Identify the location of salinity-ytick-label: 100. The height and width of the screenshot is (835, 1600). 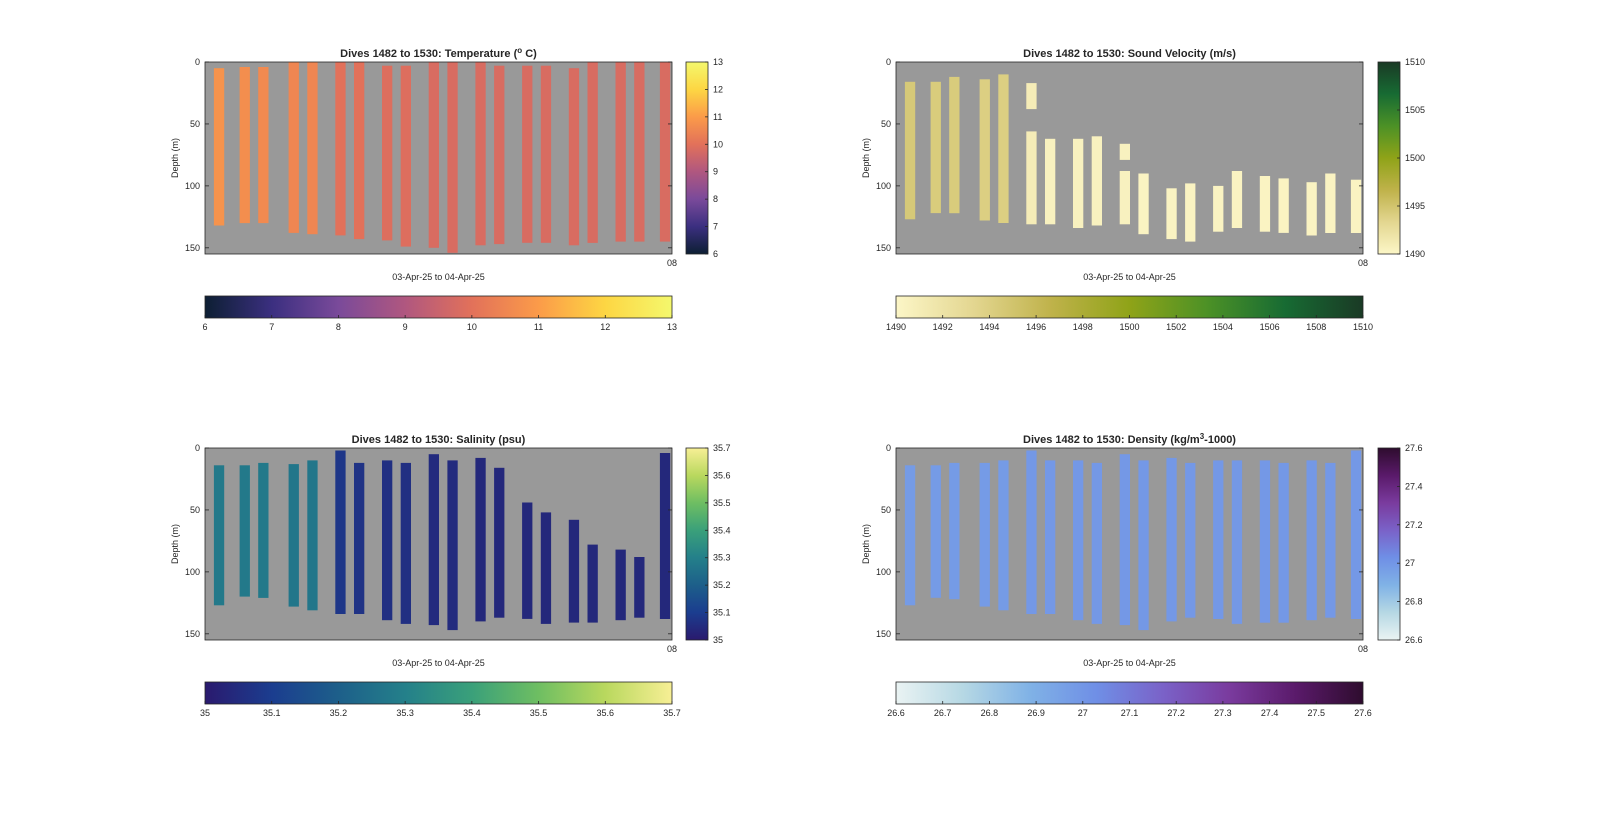
(192, 572).